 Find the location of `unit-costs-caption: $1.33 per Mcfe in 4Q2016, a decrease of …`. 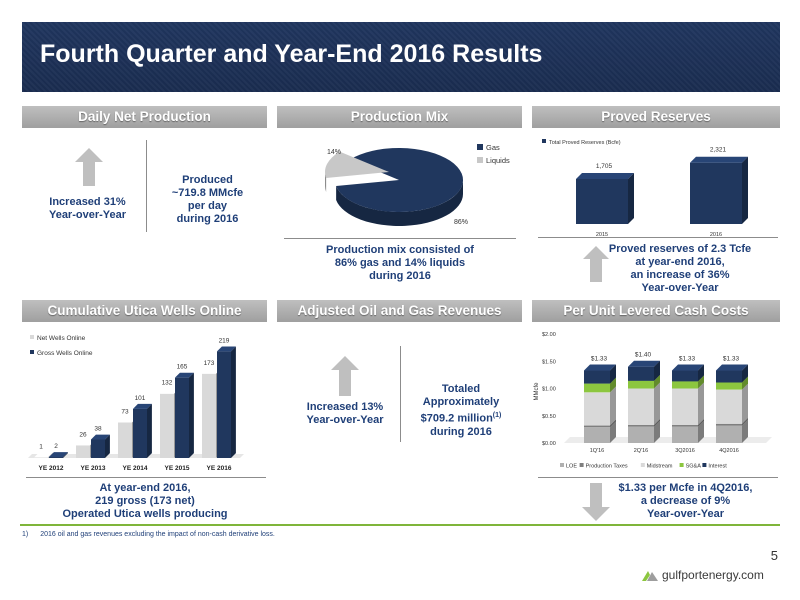

unit-costs-caption: $1.33 per Mcfe in 4Q2016, a decrease of … is located at coordinates (685, 501).